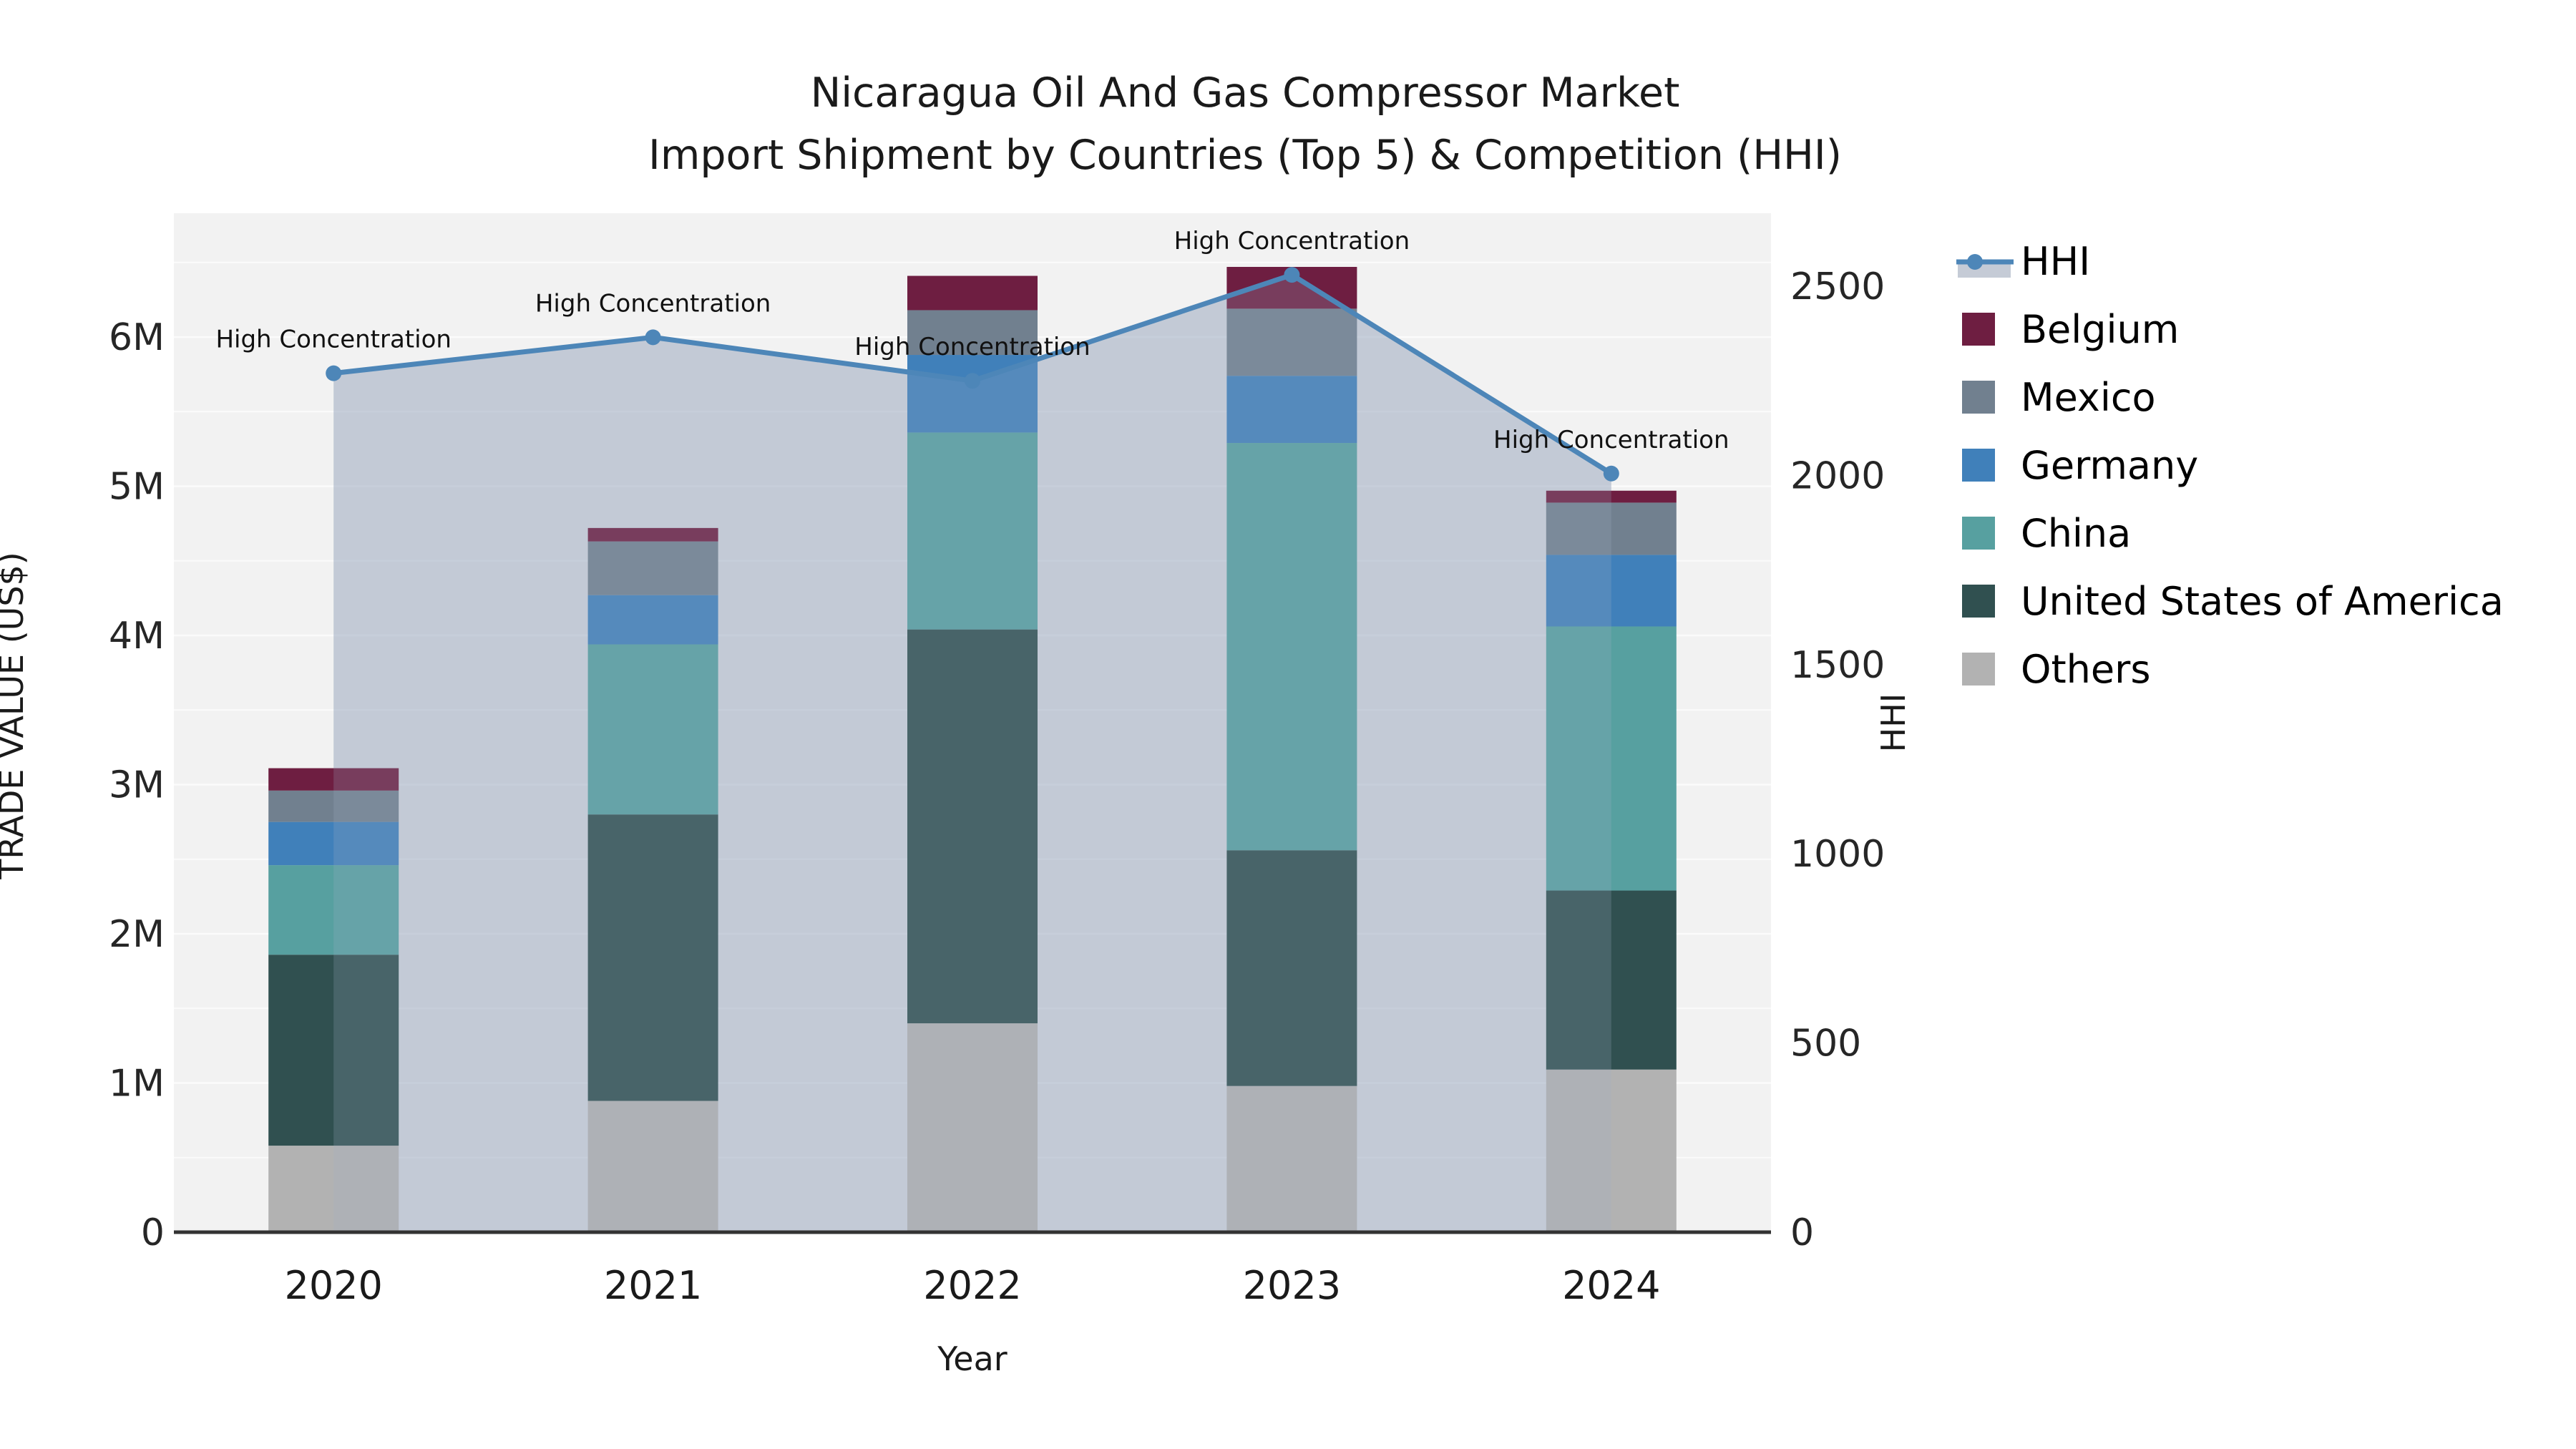 This screenshot has width=2576, height=1449. What do you see at coordinates (972, 381) in the screenshot?
I see `hhi-marker-2022` at bounding box center [972, 381].